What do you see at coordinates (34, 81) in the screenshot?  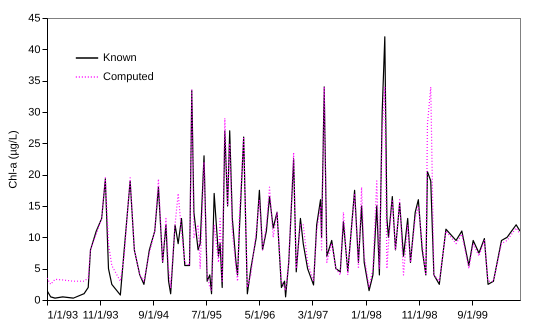 I see `y-tick-label: 35` at bounding box center [34, 81].